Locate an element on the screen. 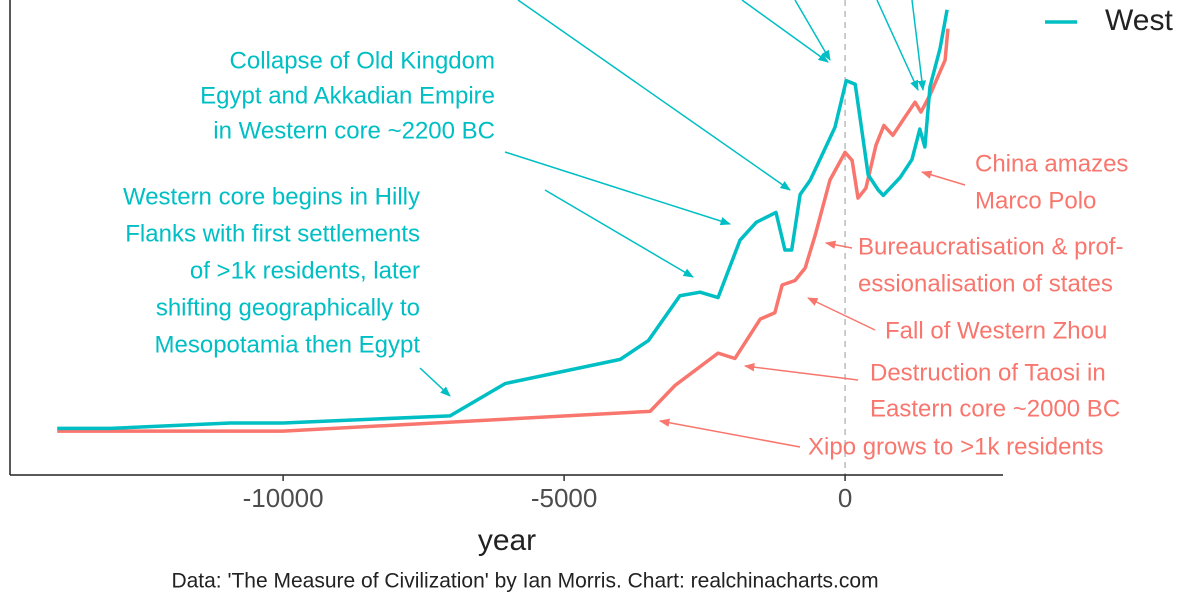  x-axis-label: year is located at coordinates (507, 540).